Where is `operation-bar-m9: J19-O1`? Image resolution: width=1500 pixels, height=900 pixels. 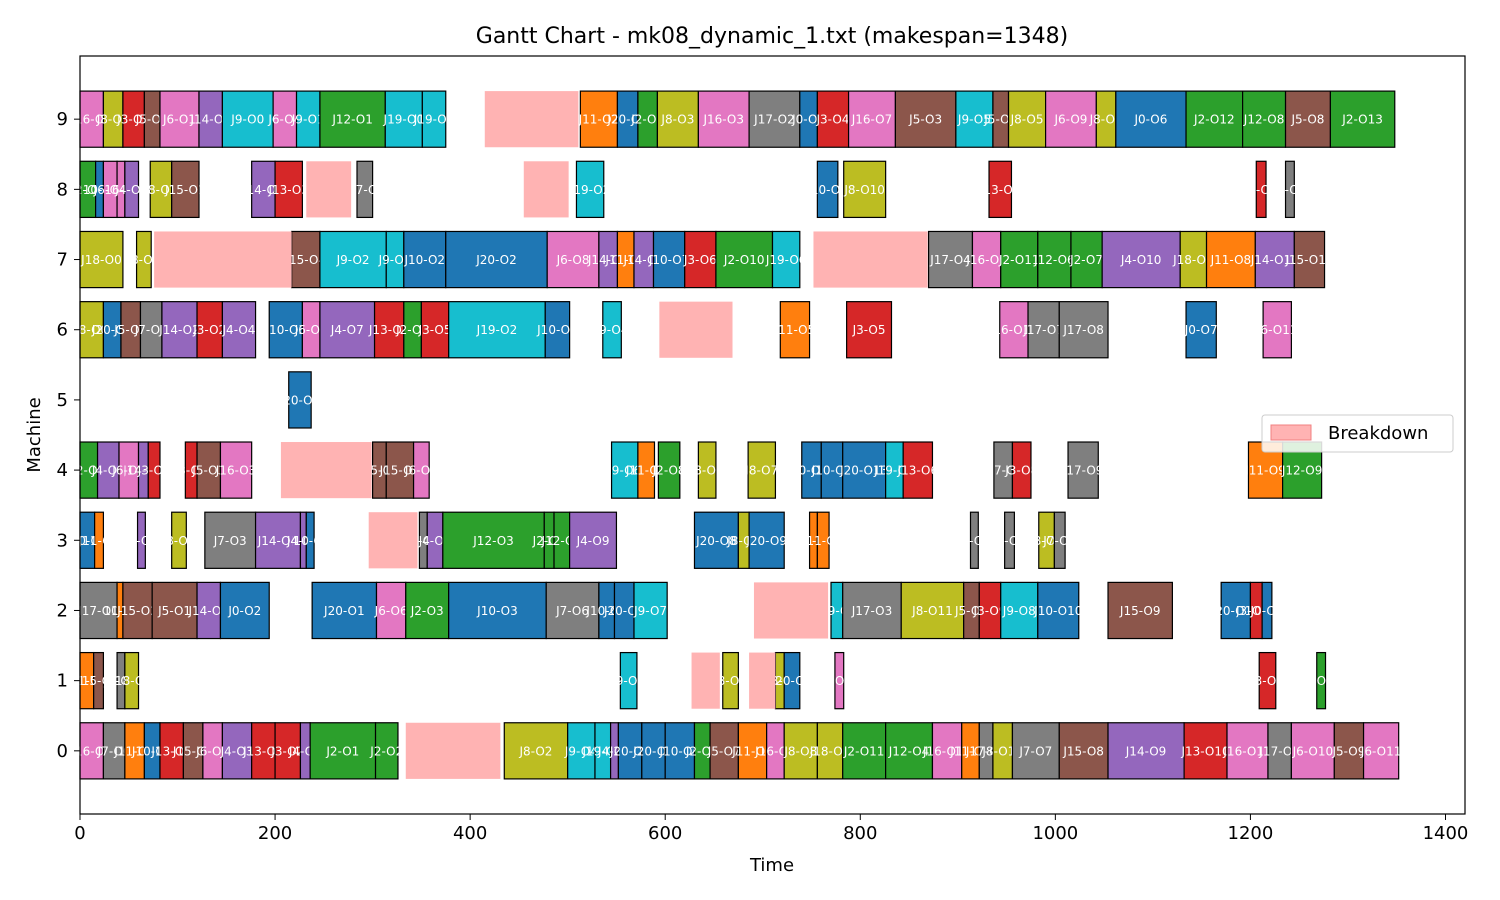
operation-bar-m9: J19-O1 is located at coordinates (433, 119).